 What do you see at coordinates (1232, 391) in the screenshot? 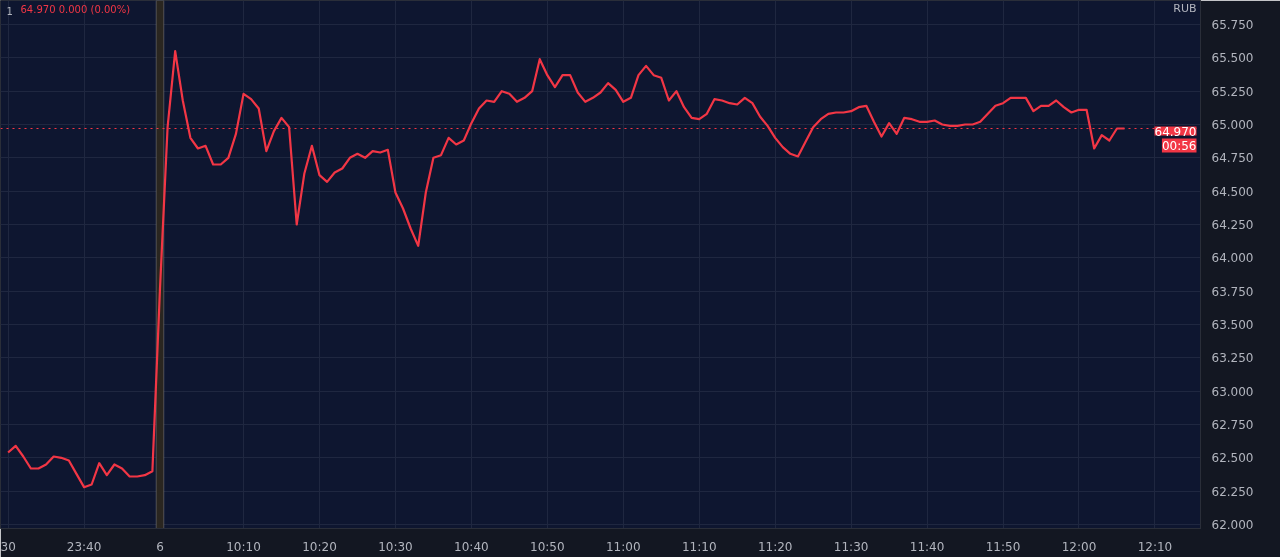
I see `y-tick-label: 63.000` at bounding box center [1232, 391].